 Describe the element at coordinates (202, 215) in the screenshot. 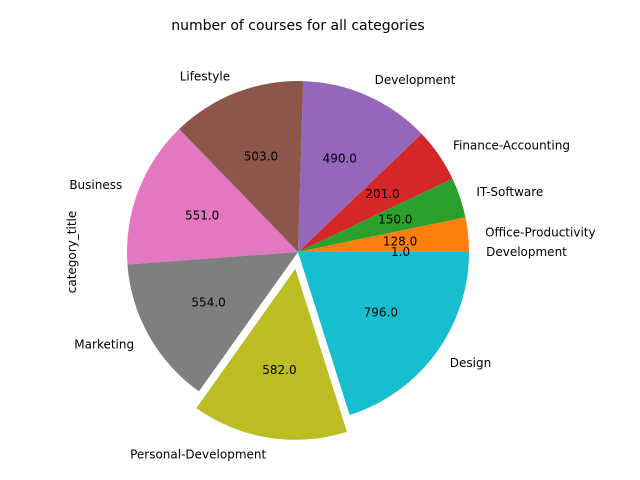

I see `value-label-business-6: 551.0` at that location.